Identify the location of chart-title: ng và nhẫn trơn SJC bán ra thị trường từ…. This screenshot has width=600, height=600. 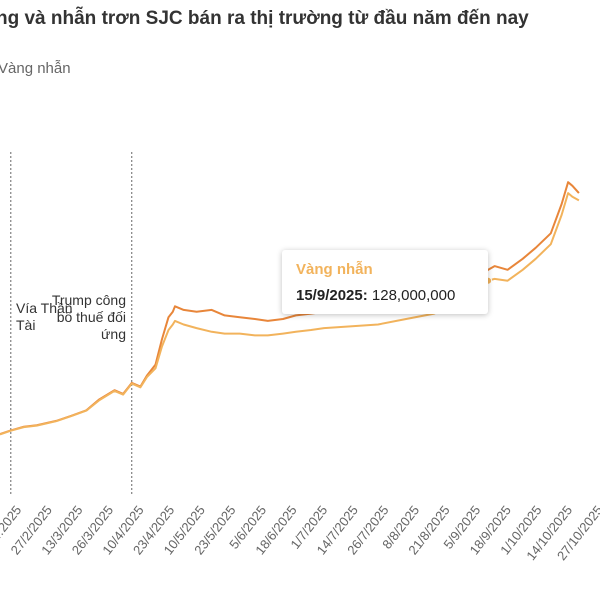
(264, 18).